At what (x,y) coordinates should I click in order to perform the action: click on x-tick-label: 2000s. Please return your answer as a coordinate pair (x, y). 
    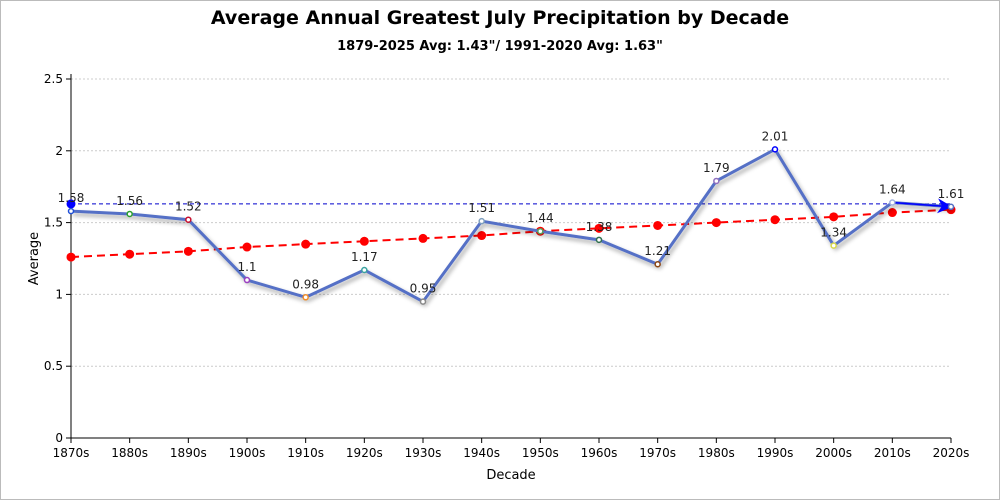
    Looking at the image, I should click on (833, 453).